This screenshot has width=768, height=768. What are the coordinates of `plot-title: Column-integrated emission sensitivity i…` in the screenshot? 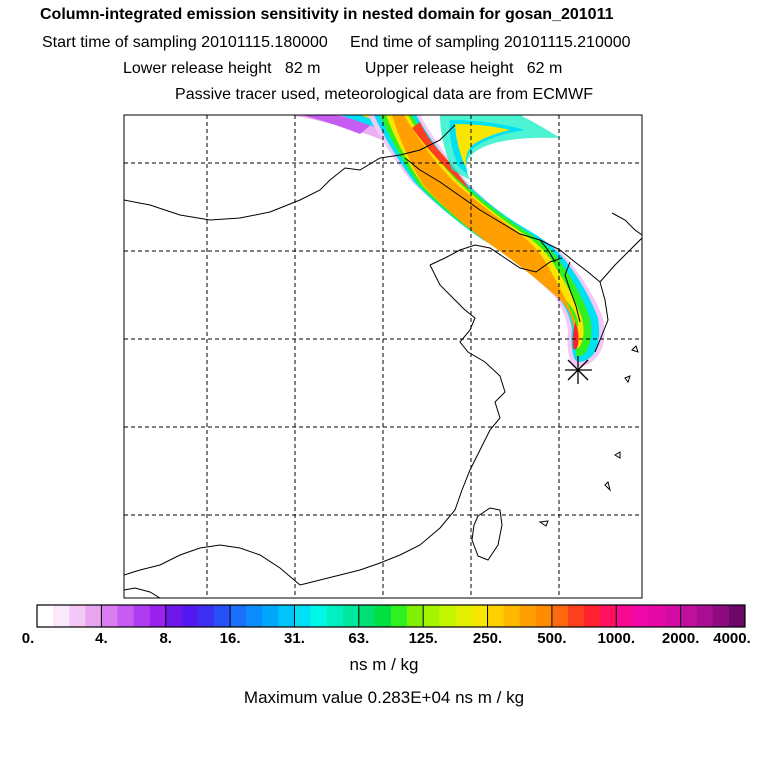 It's located at (327, 14).